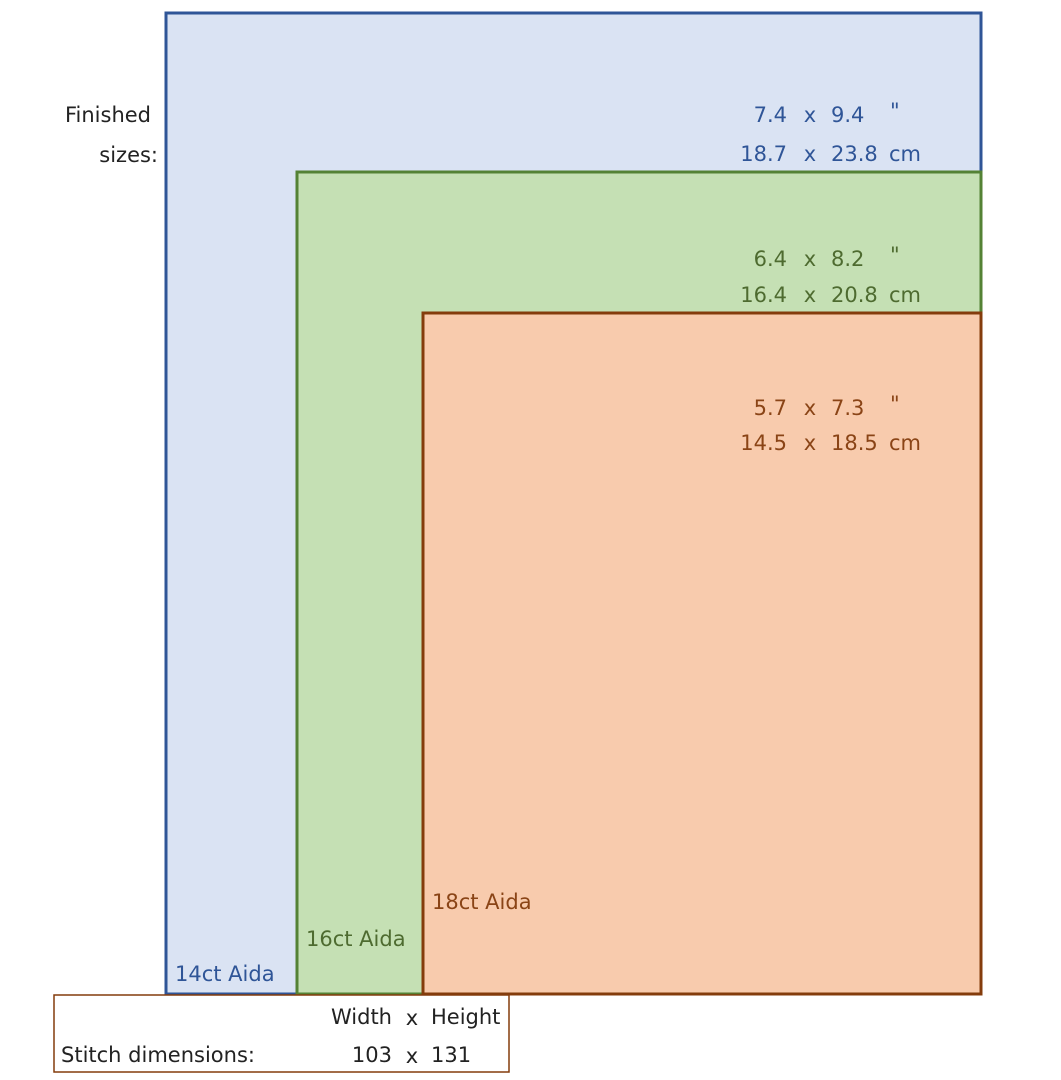 Image resolution: width=1061 pixels, height=1080 pixels. What do you see at coordinates (225, 974) in the screenshot?
I see `fabric-name: 14ct Aida` at bounding box center [225, 974].